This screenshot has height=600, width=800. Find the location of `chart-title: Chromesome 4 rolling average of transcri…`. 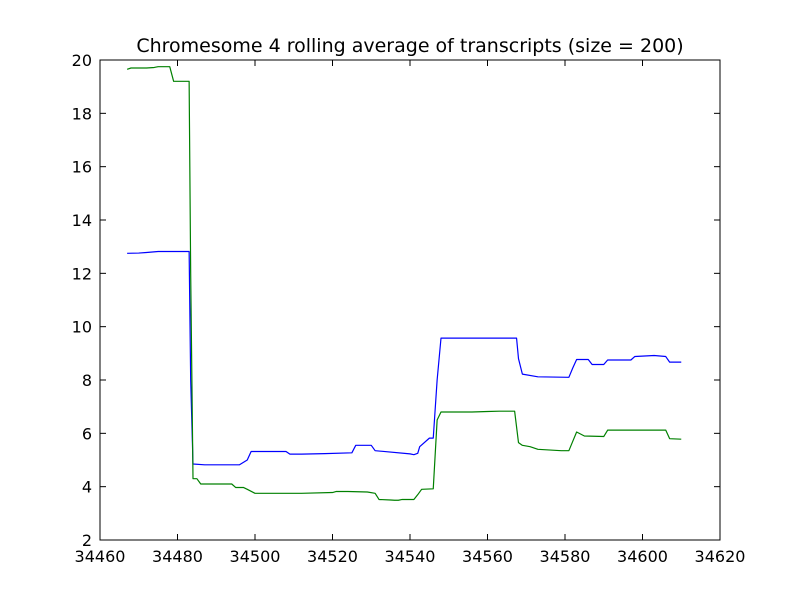

chart-title: Chromesome 4 rolling average of transcri… is located at coordinates (409, 46).